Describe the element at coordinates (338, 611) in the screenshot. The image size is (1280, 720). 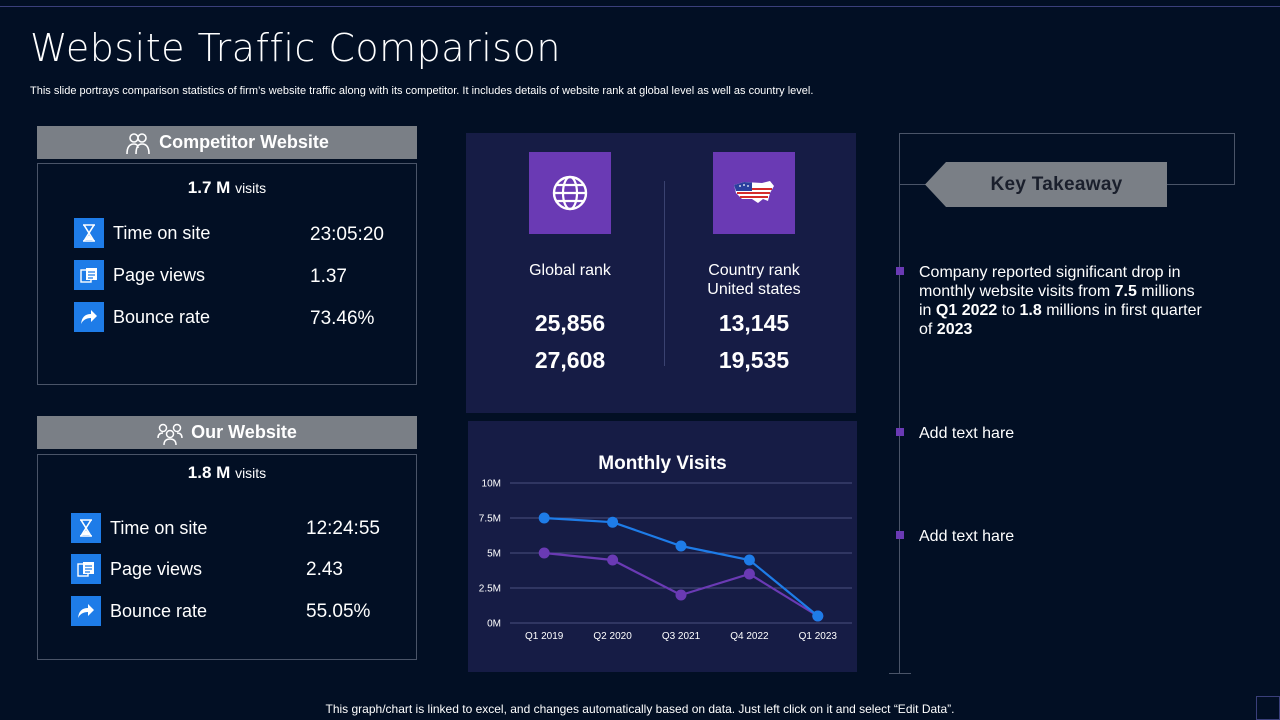
I see `our-bounce-value: 55.05%` at that location.